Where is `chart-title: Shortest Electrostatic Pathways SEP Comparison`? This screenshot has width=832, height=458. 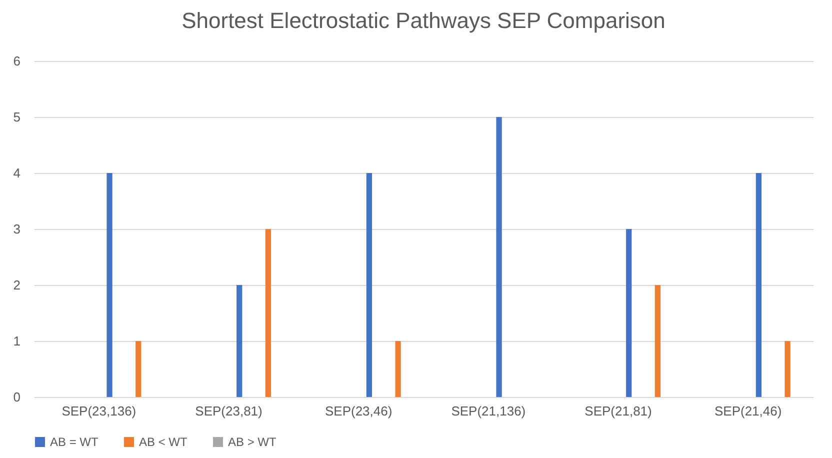 chart-title: Shortest Electrostatic Pathways SEP Comparison is located at coordinates (424, 20).